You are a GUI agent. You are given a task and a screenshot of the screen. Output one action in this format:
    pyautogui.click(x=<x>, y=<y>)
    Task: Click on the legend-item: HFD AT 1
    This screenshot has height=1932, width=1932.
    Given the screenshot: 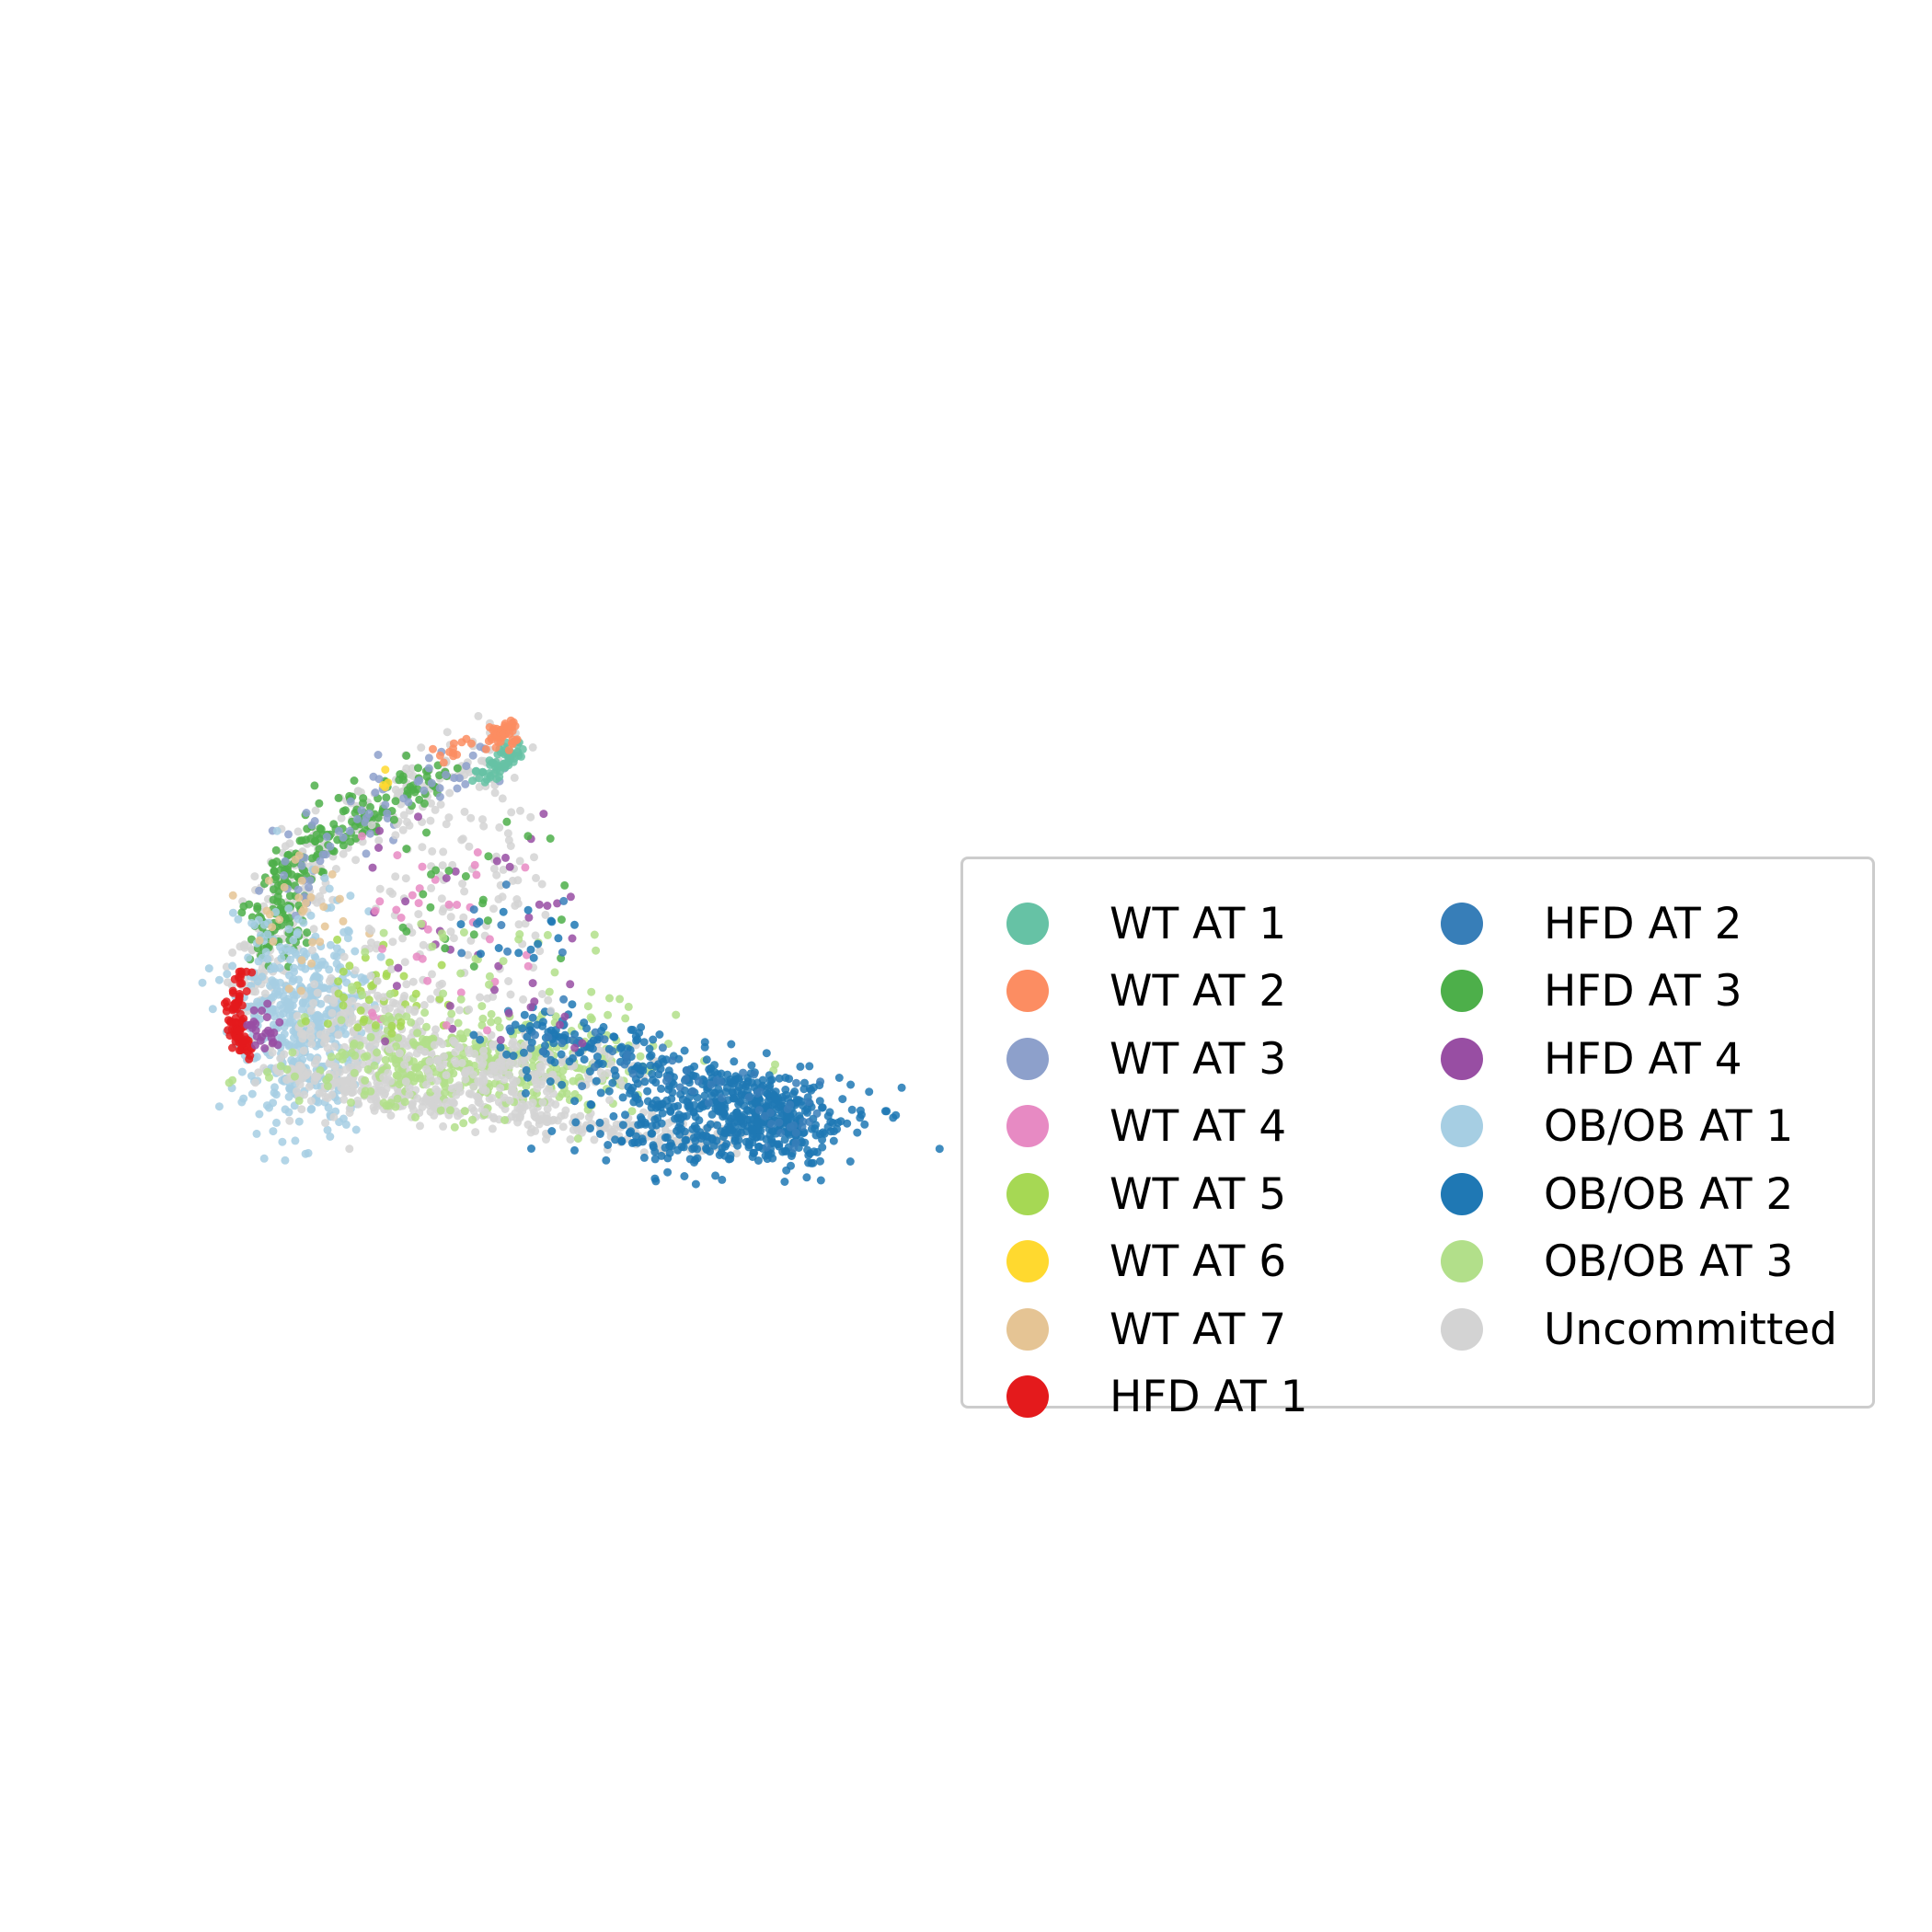 What is the action you would take?
    pyautogui.click(x=1157, y=1396)
    